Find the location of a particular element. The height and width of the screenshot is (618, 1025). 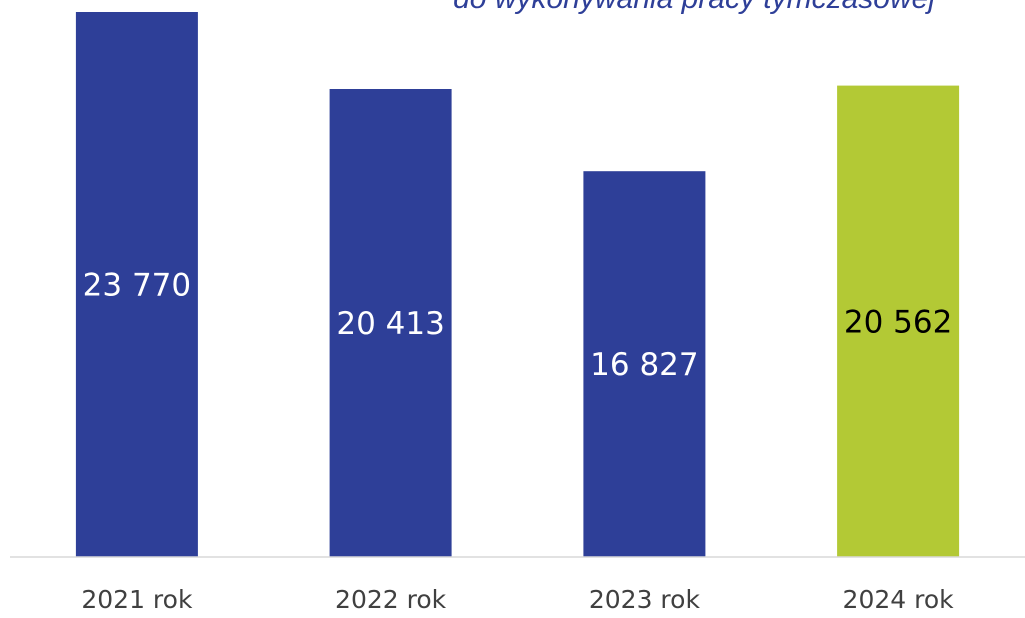

category-label-2: 2022 rok is located at coordinates (391, 599).